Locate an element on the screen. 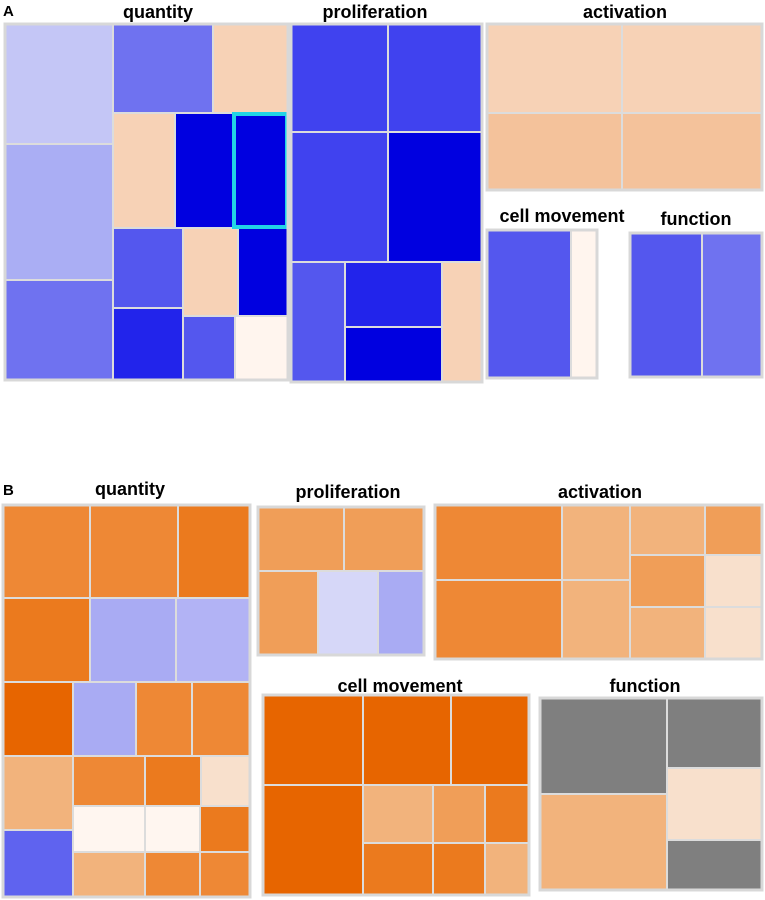 This screenshot has height=900, width=765. panel-a-function-block: function is located at coordinates (696, 294).